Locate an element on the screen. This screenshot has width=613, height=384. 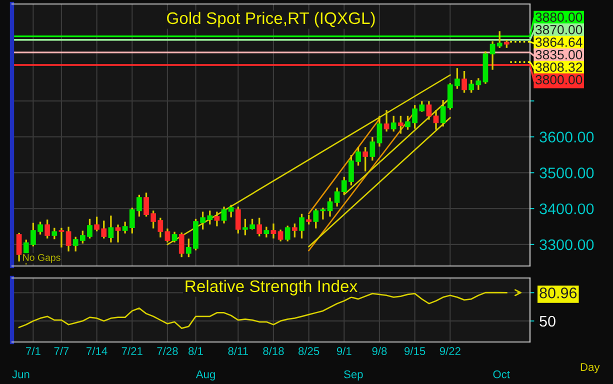
chart-title: Gold Spot Price,RT (IQXGL) is located at coordinates (271, 20).